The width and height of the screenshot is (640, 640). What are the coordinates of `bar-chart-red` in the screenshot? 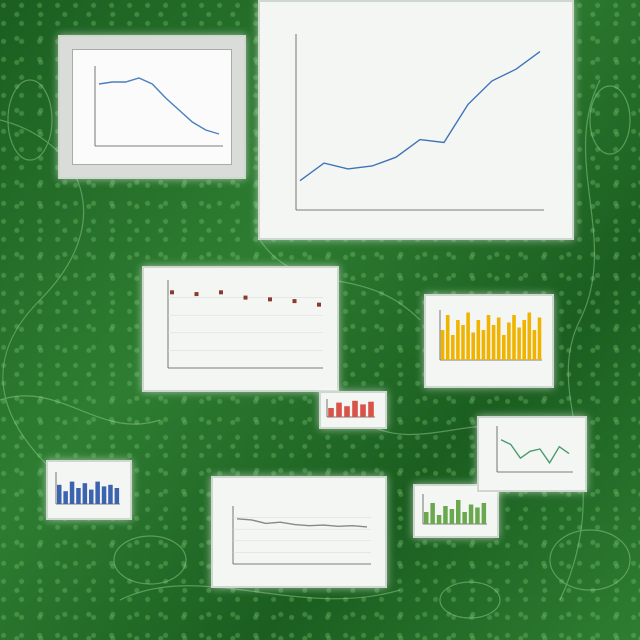 It's located at (350, 408).